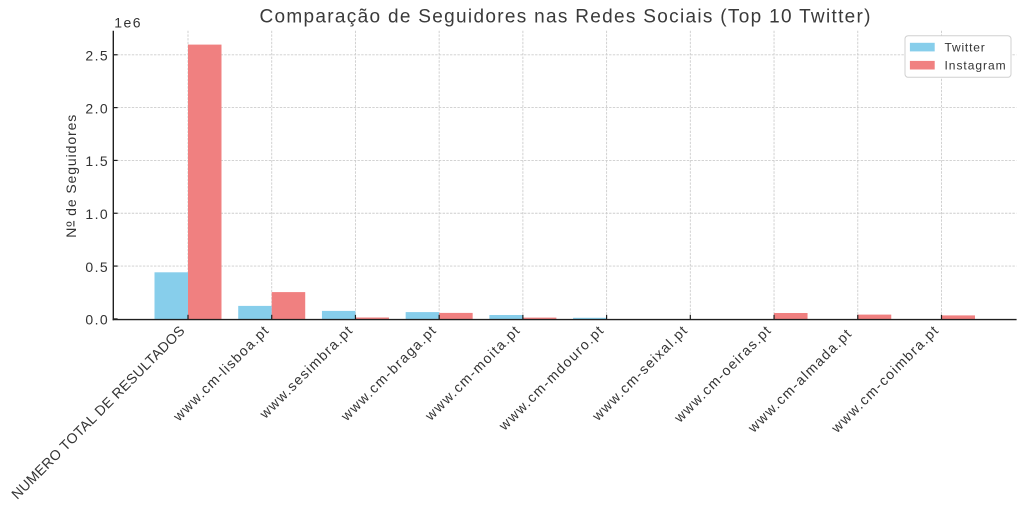  I want to click on svg-text: Instagram, so click(975, 65).